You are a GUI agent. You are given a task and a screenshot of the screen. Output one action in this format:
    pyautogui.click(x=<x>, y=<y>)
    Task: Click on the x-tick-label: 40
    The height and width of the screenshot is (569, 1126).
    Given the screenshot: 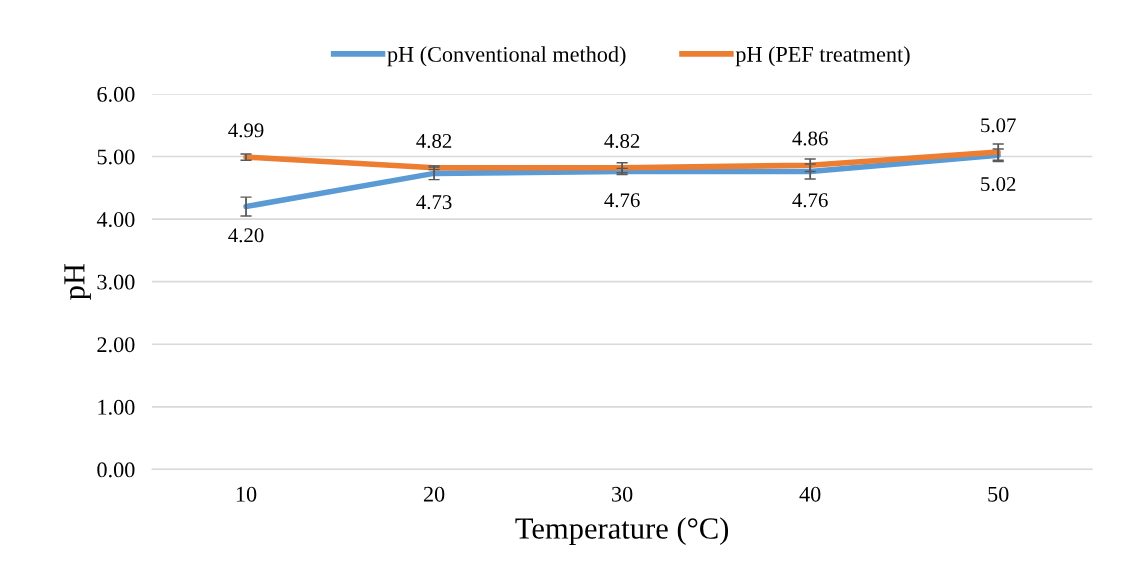 What is the action you would take?
    pyautogui.click(x=810, y=494)
    